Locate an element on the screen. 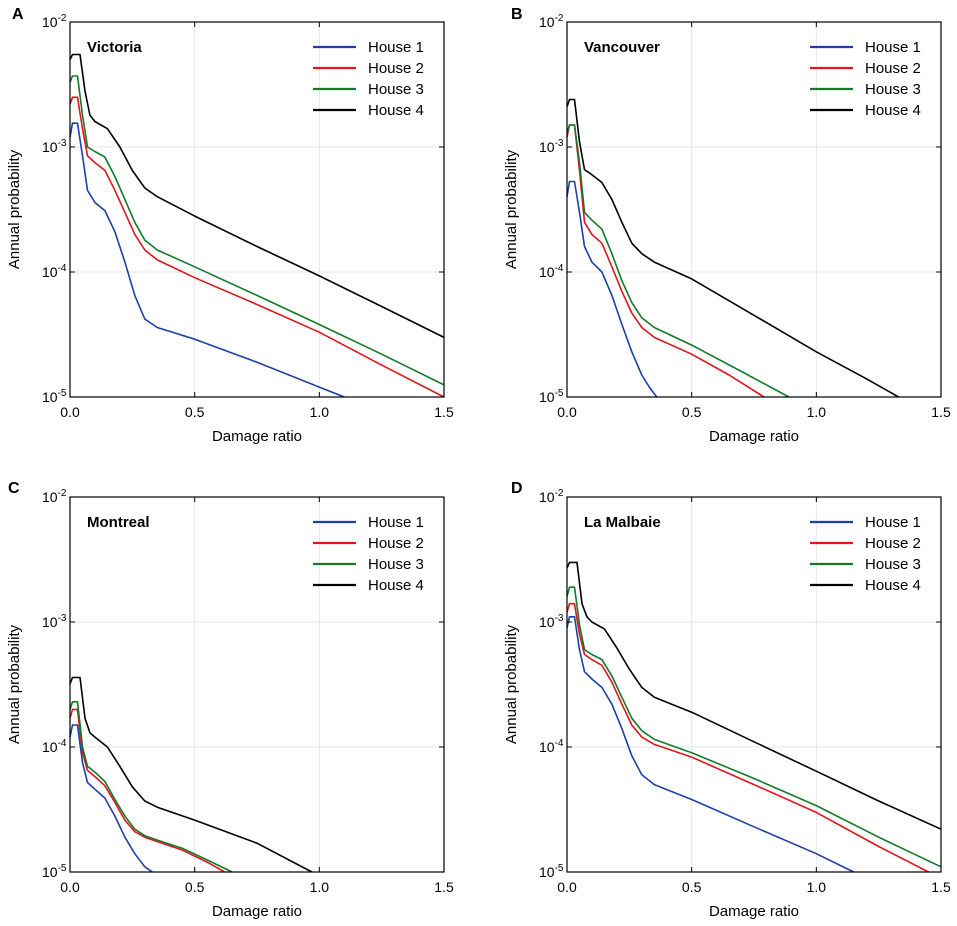 The width and height of the screenshot is (957, 926). panel-letter: C is located at coordinates (14, 488).